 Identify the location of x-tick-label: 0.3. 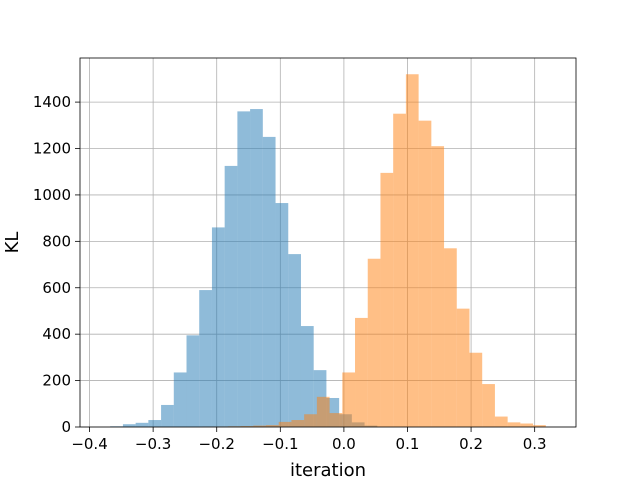
(535, 444).